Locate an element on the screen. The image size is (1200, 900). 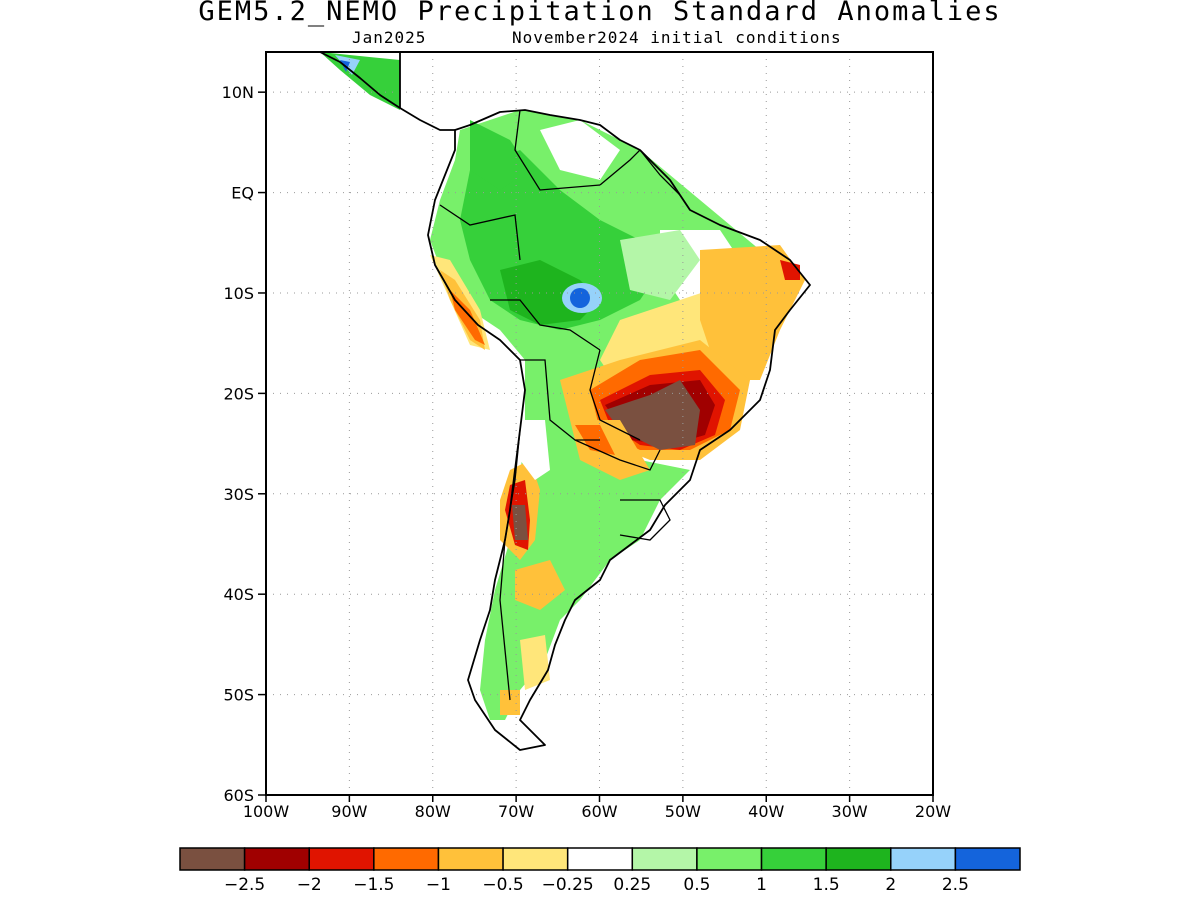
border-brazil-bolivia is located at coordinates (615, 395).